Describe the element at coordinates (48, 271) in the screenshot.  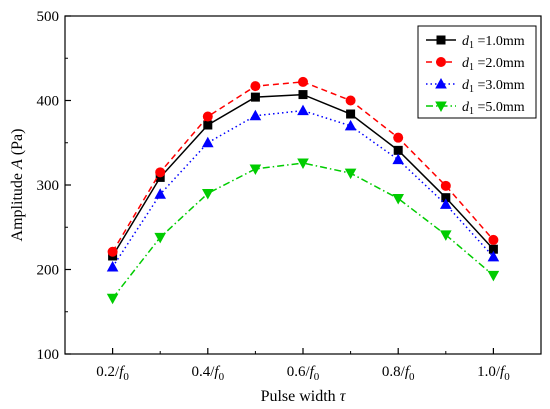
I see `y-tick-label: 200` at that location.